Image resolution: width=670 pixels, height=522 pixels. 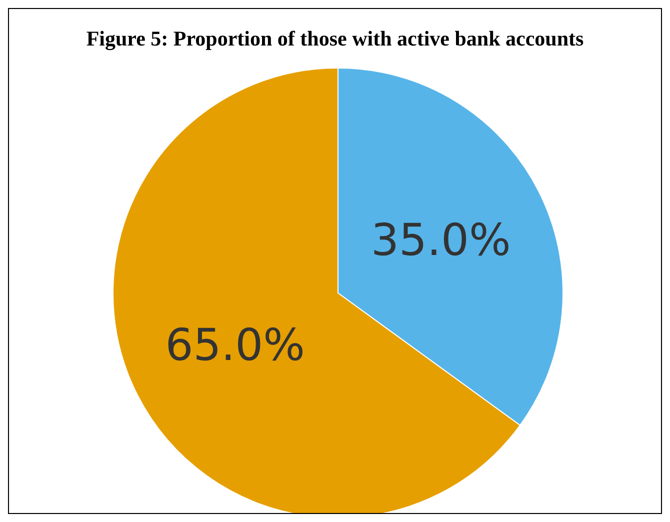 I want to click on chart-title: Figure 5: Proportion of those with active bank accounts, so click(x=335, y=38).